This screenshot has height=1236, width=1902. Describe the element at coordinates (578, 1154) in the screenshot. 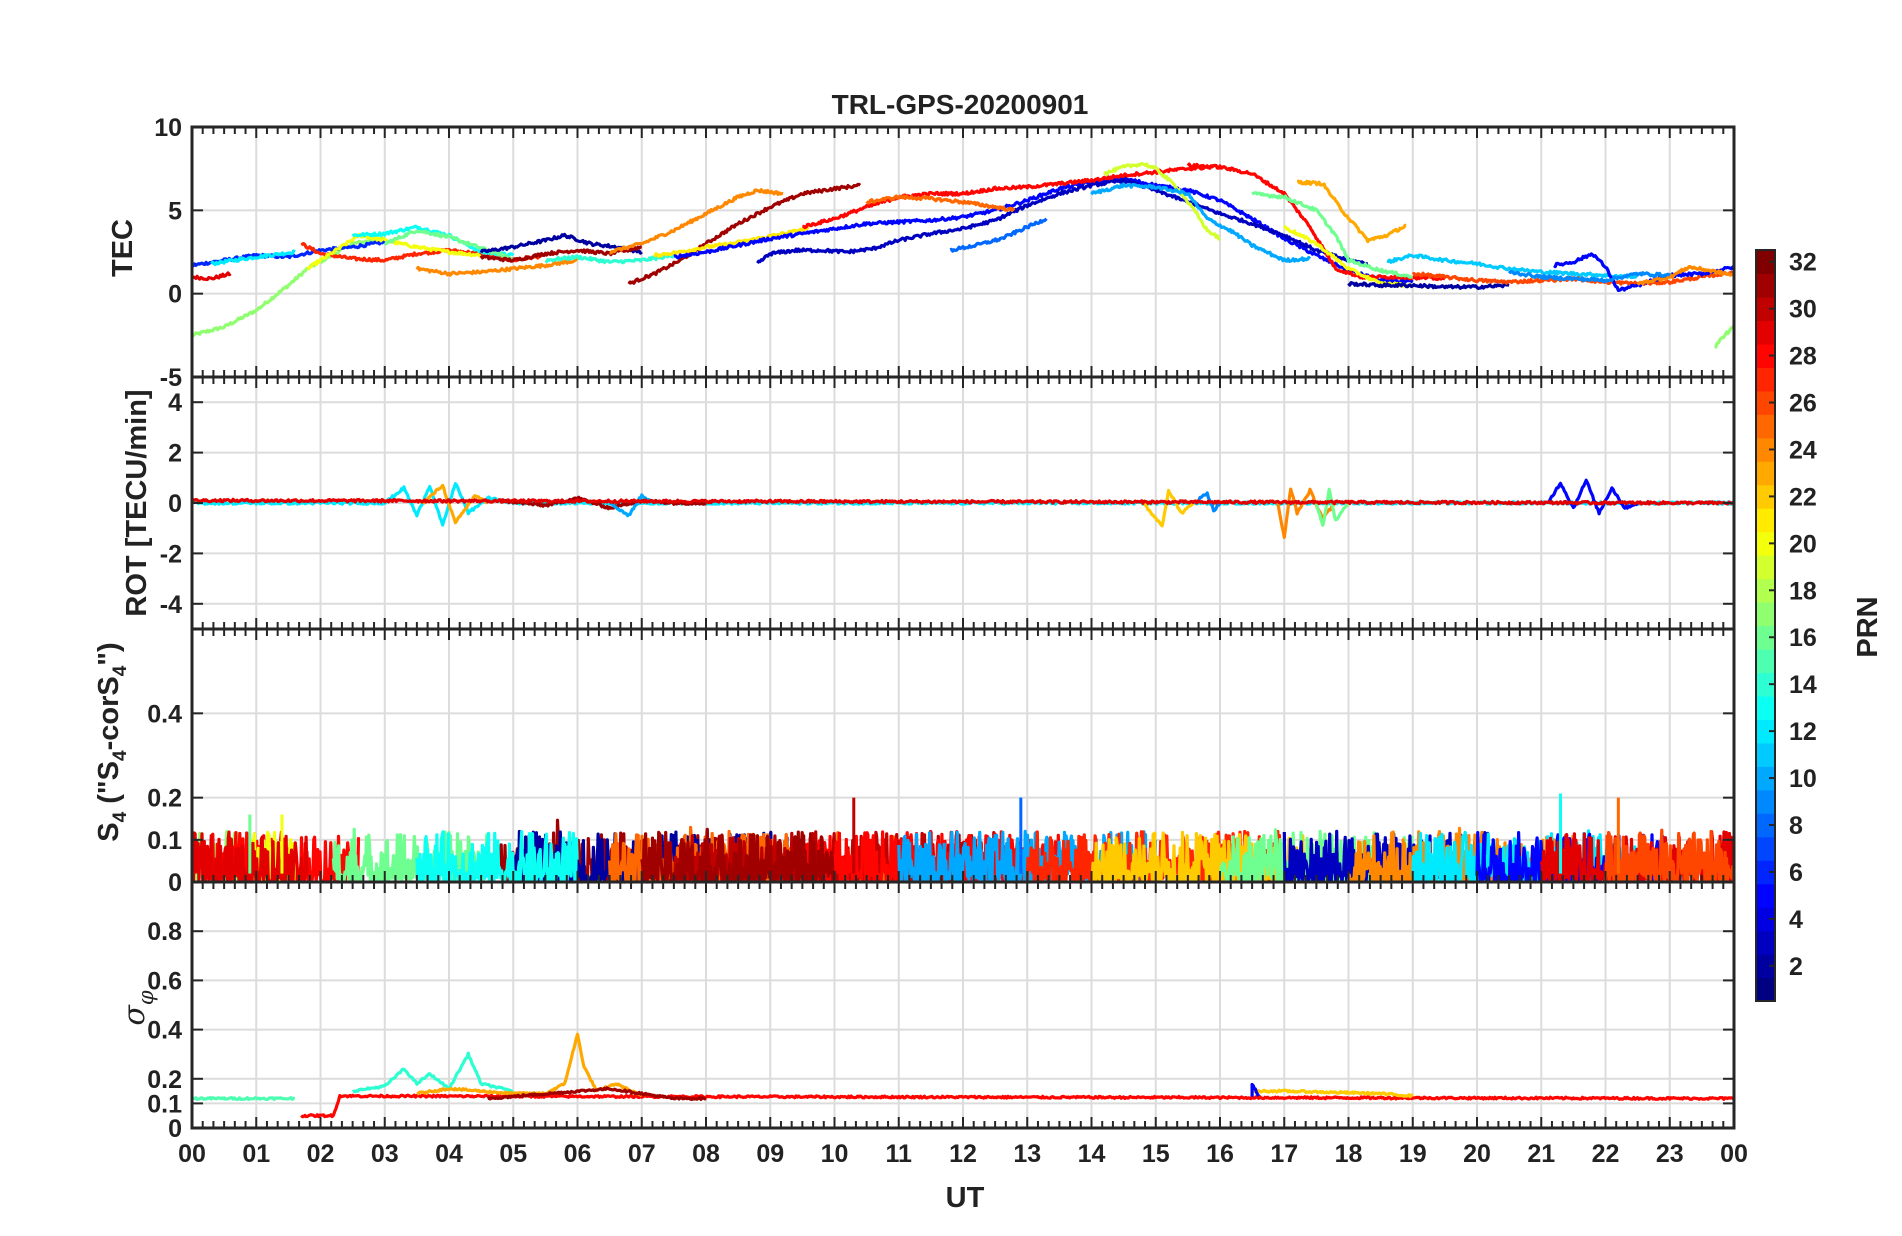

I see `x-tick-label: 06` at that location.